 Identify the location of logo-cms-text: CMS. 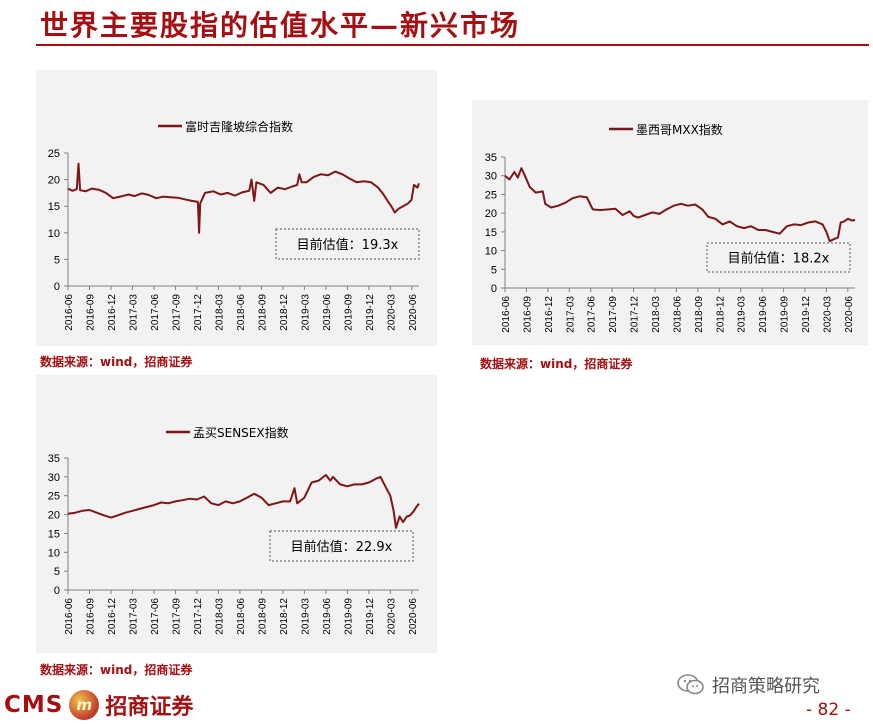
(34, 705).